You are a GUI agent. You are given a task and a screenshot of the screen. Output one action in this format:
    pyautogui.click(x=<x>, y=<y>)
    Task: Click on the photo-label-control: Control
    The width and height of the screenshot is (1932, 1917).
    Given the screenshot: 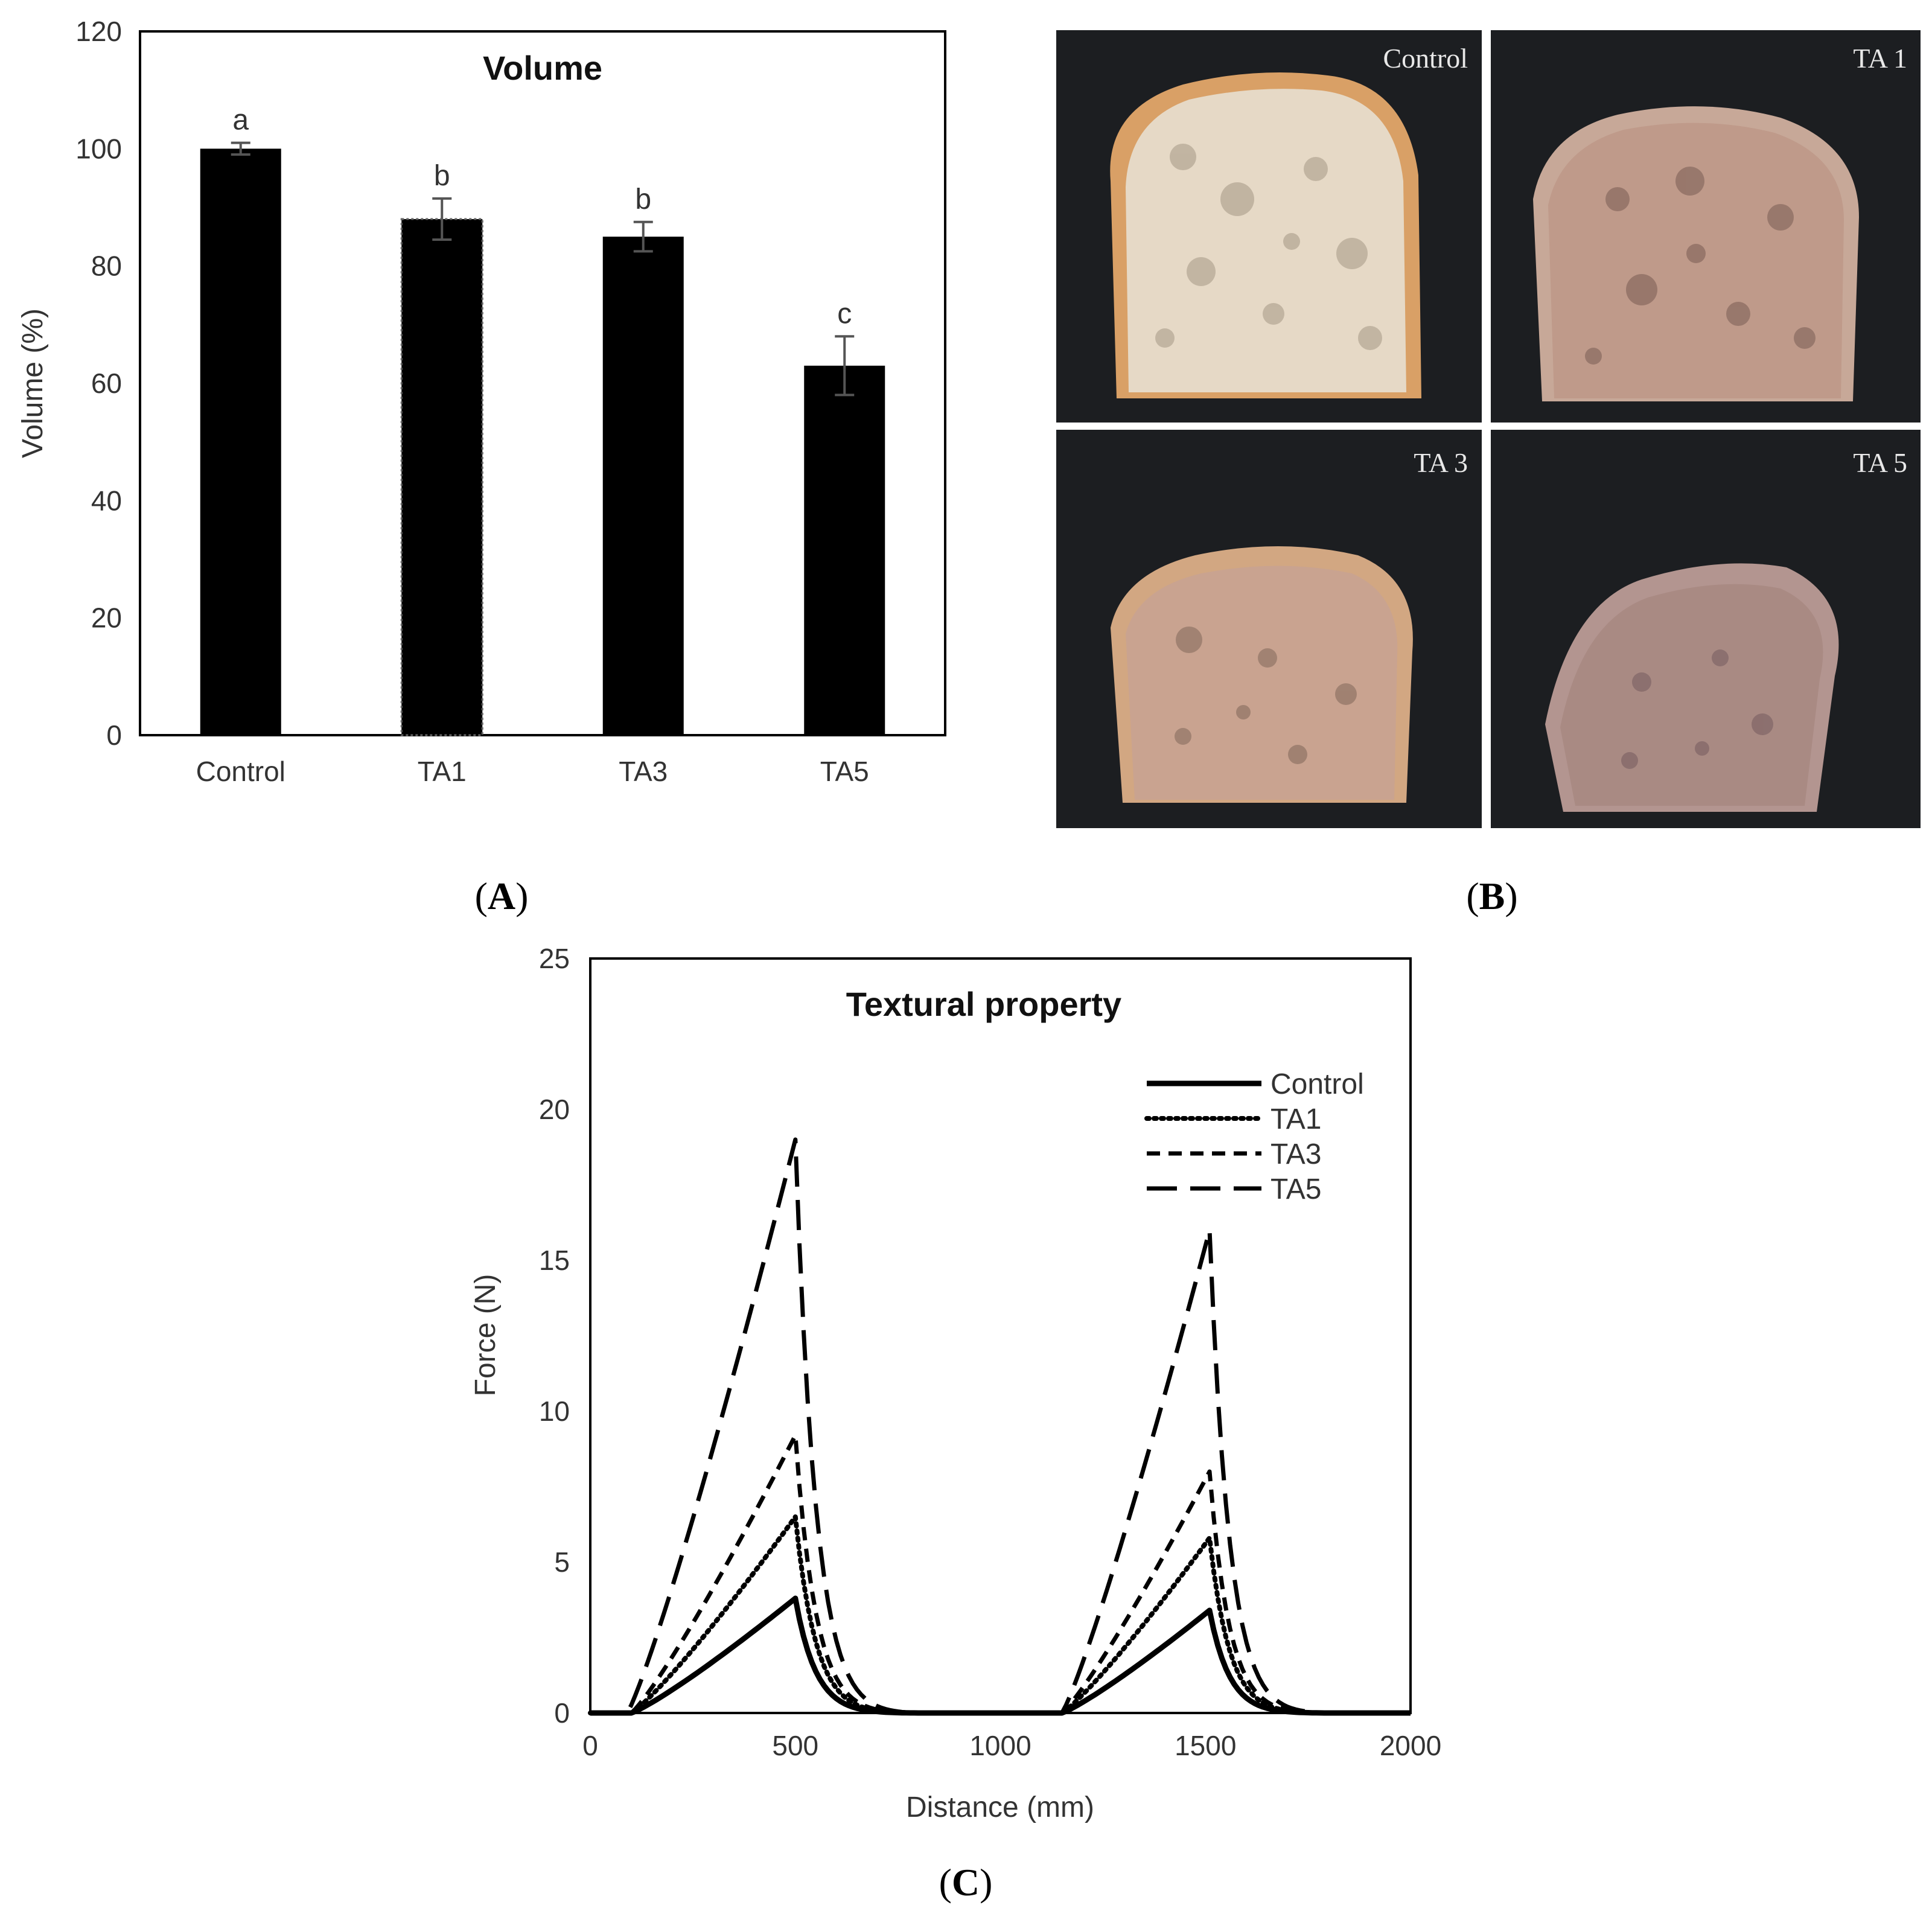 What is the action you would take?
    pyautogui.click(x=1425, y=58)
    